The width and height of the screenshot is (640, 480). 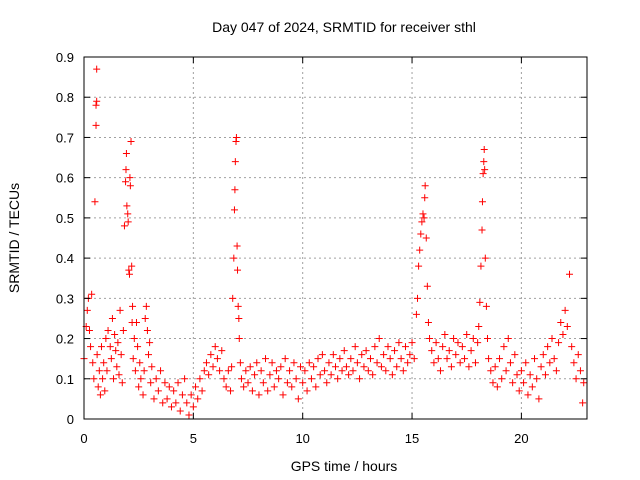 I want to click on y-tick-label: 0.9, so click(x=65, y=57).